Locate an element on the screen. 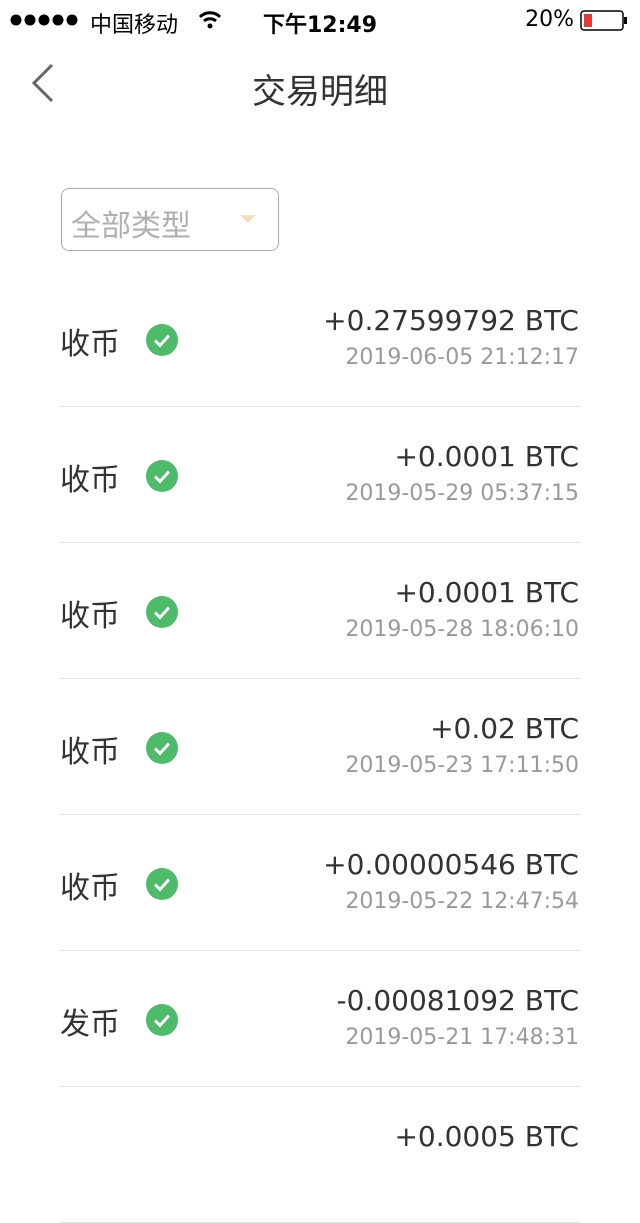  battery-percent: 20% is located at coordinates (549, 19).